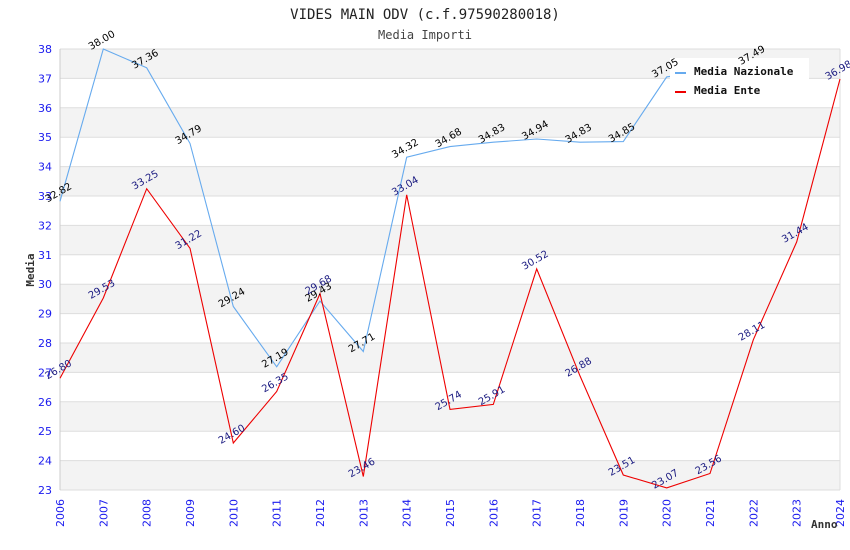 This screenshot has width=850, height=550. What do you see at coordinates (45, 255) in the screenshot?
I see `y-tick-label: 31` at bounding box center [45, 255].